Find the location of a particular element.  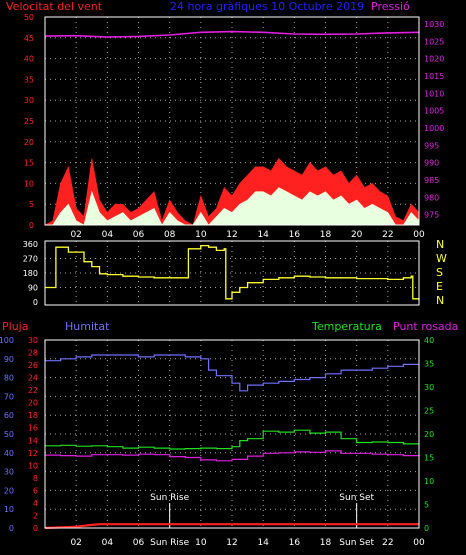

wind-speed-tick-label: 25 is located at coordinates (29, 121).